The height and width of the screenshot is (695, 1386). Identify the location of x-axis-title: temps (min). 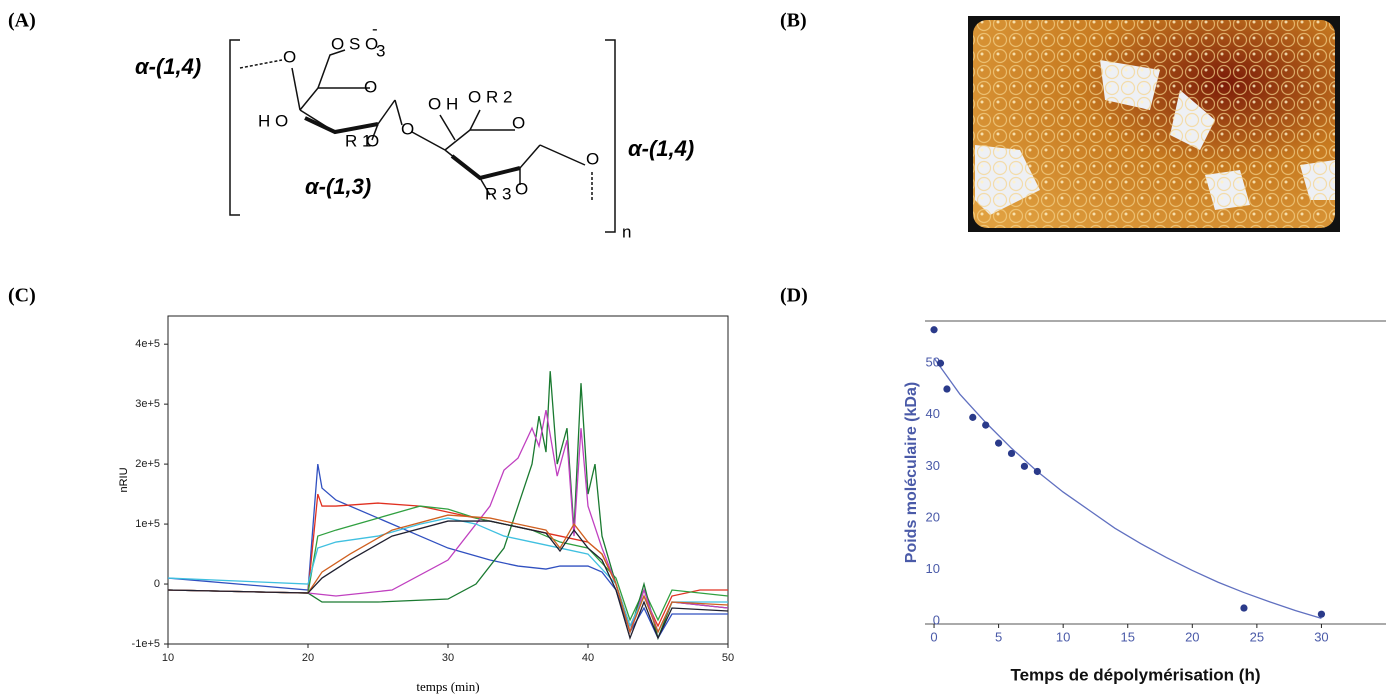
(447, 686).